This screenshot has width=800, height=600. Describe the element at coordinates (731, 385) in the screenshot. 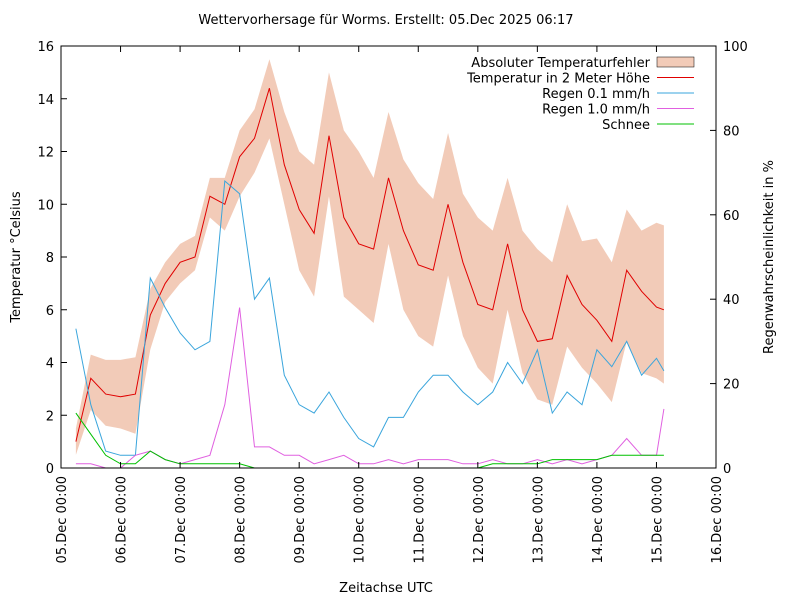

I see `y2-tick-label: 20` at that location.